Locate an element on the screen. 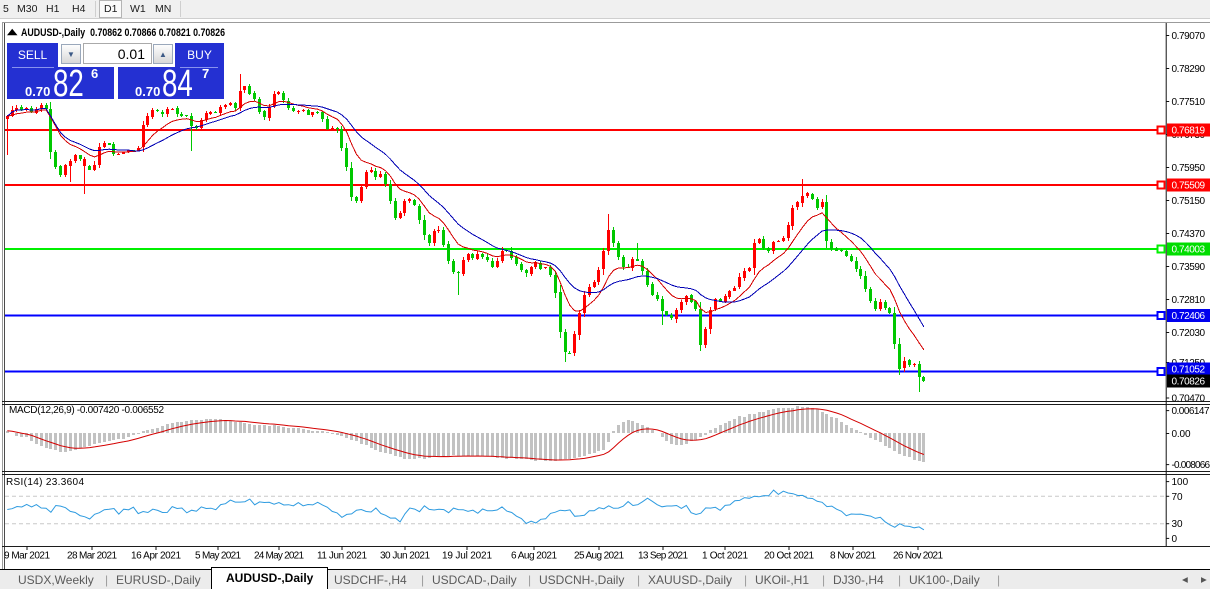 This screenshot has width=1210, height=589. svg-text: 0 is located at coordinates (1175, 539).